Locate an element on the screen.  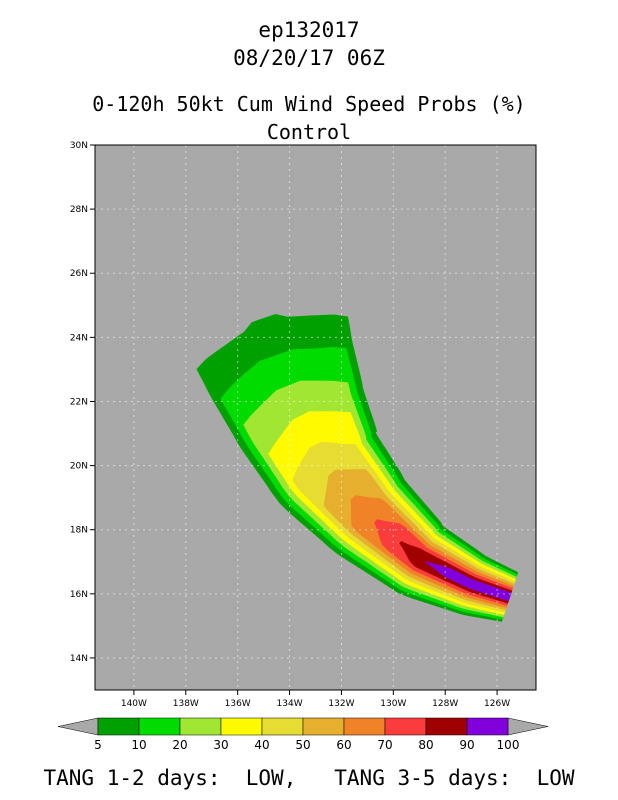
colorbar-label: 40 is located at coordinates (261, 745).